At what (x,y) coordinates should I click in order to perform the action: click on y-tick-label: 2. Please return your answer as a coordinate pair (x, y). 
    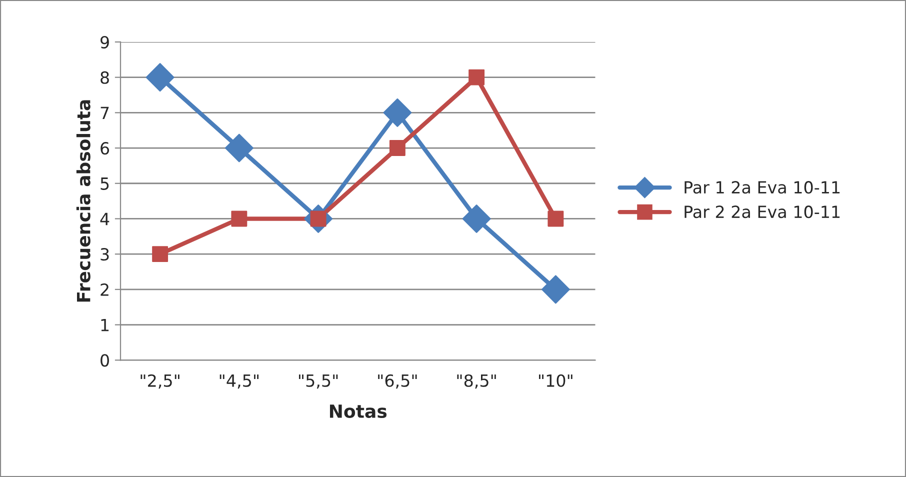
    Looking at the image, I should click on (104, 289).